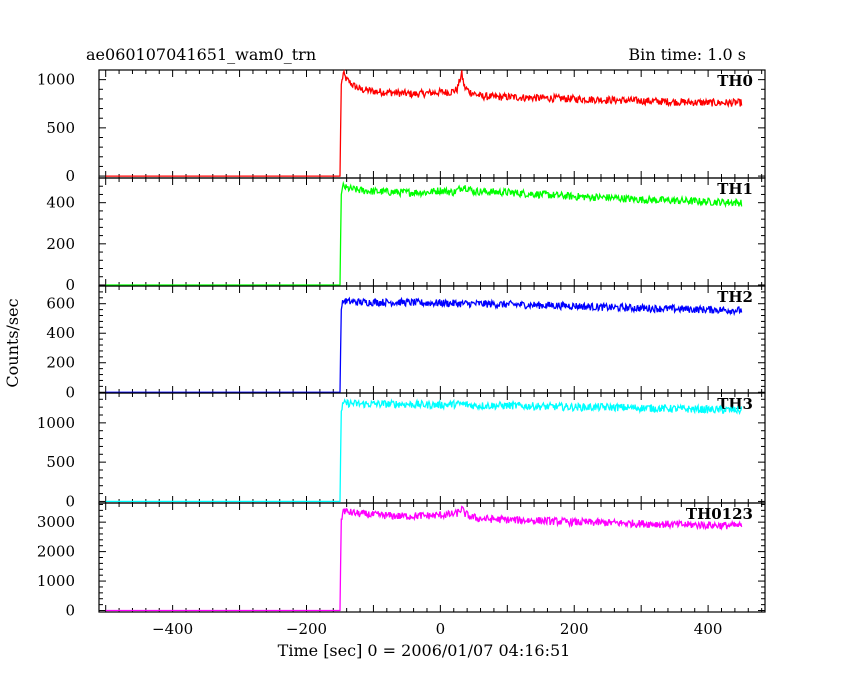 The height and width of the screenshot is (680, 850). I want to click on panel-th1: 0 200 400 TH1, so click(406, 235).